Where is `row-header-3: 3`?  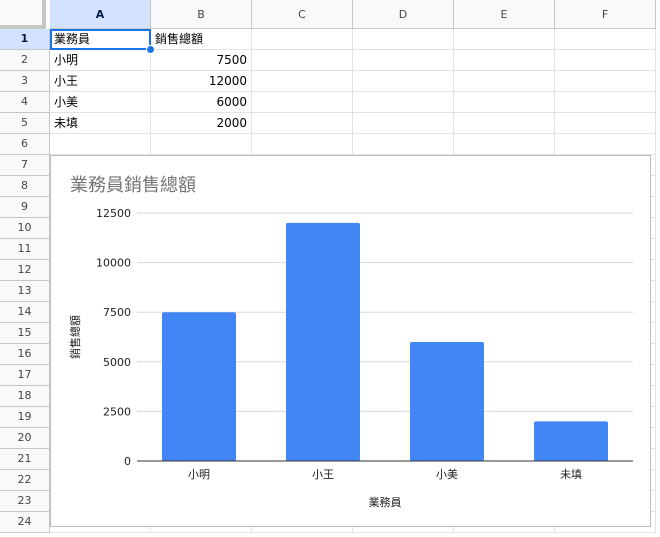
row-header-3: 3 is located at coordinates (25, 81).